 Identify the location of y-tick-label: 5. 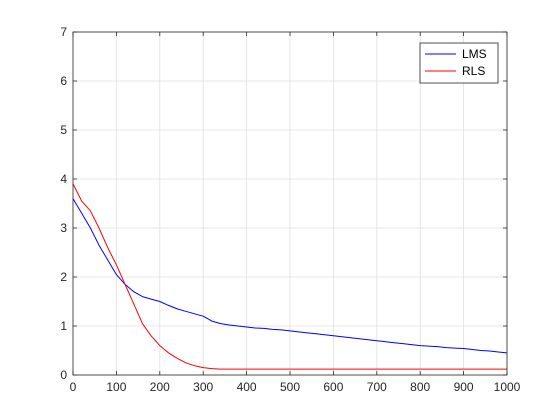
(63, 130).